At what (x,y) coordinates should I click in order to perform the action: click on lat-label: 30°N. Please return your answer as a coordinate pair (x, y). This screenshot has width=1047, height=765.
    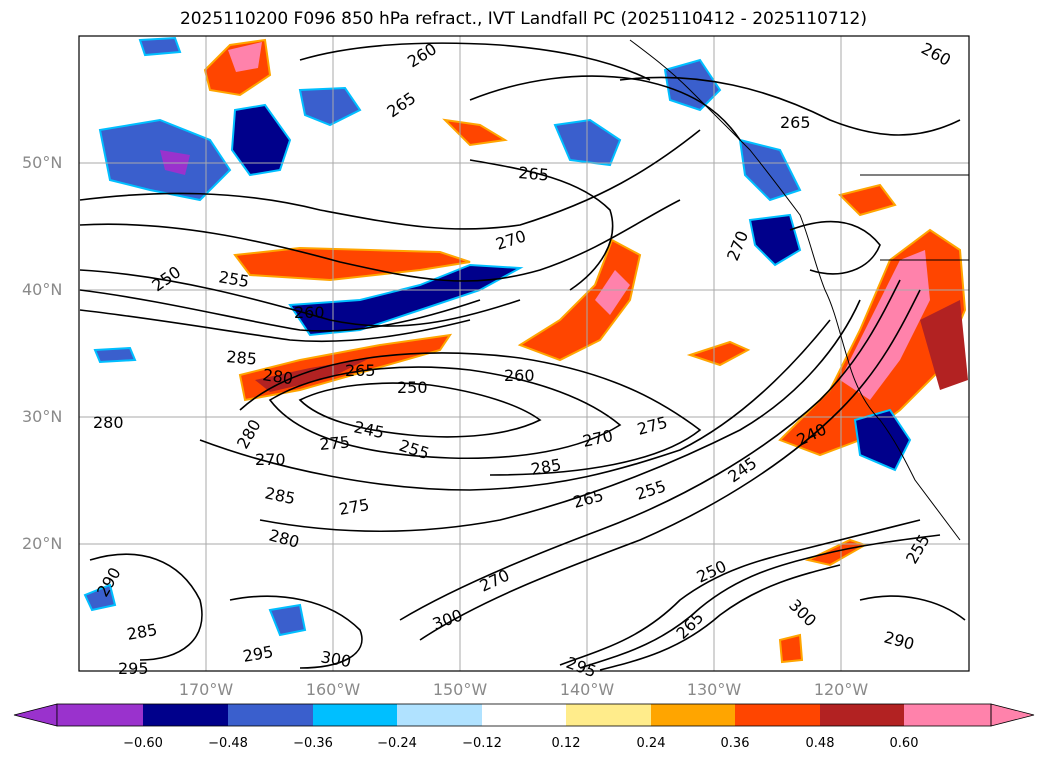
    Looking at the image, I should click on (42, 416).